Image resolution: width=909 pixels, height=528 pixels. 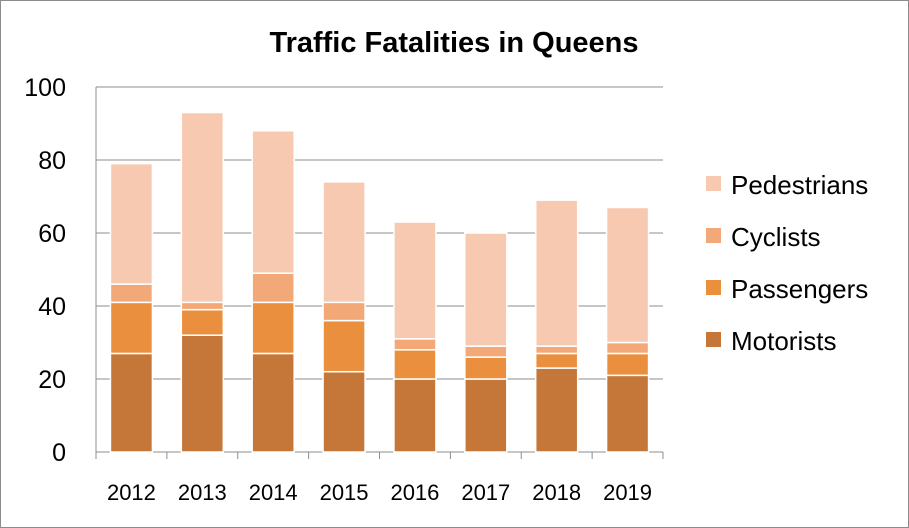 I want to click on y-tick-label: 20, so click(x=52, y=380).